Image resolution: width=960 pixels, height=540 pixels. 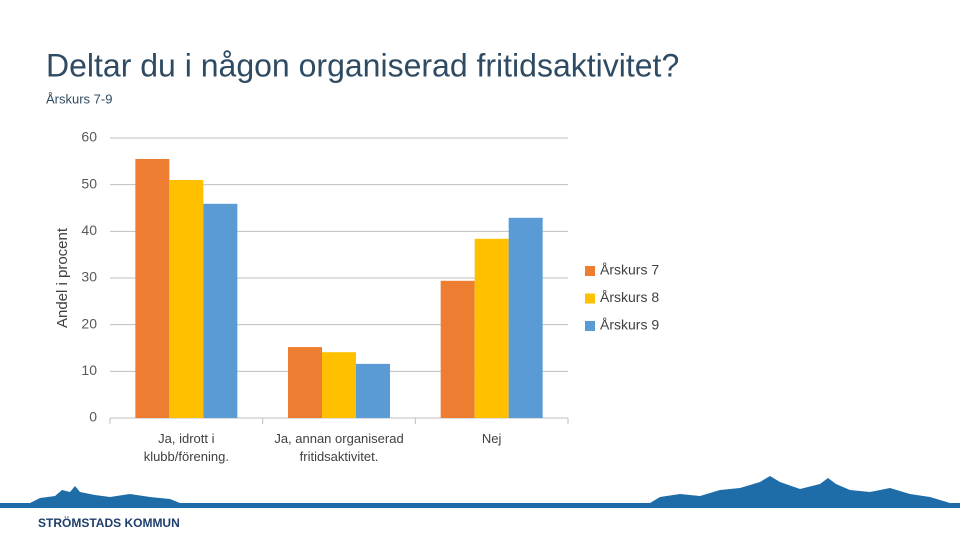 I want to click on y-tick-label: 50, so click(x=89, y=183).